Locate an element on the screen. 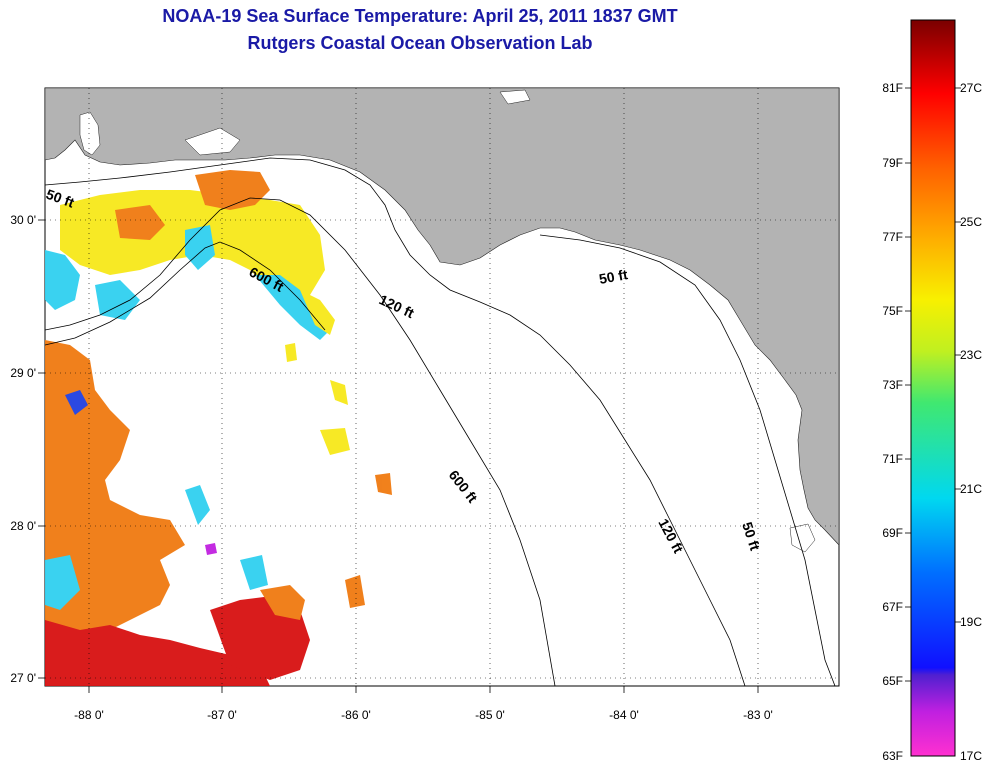  colorbar-c-label: 19C is located at coordinates (971, 622).